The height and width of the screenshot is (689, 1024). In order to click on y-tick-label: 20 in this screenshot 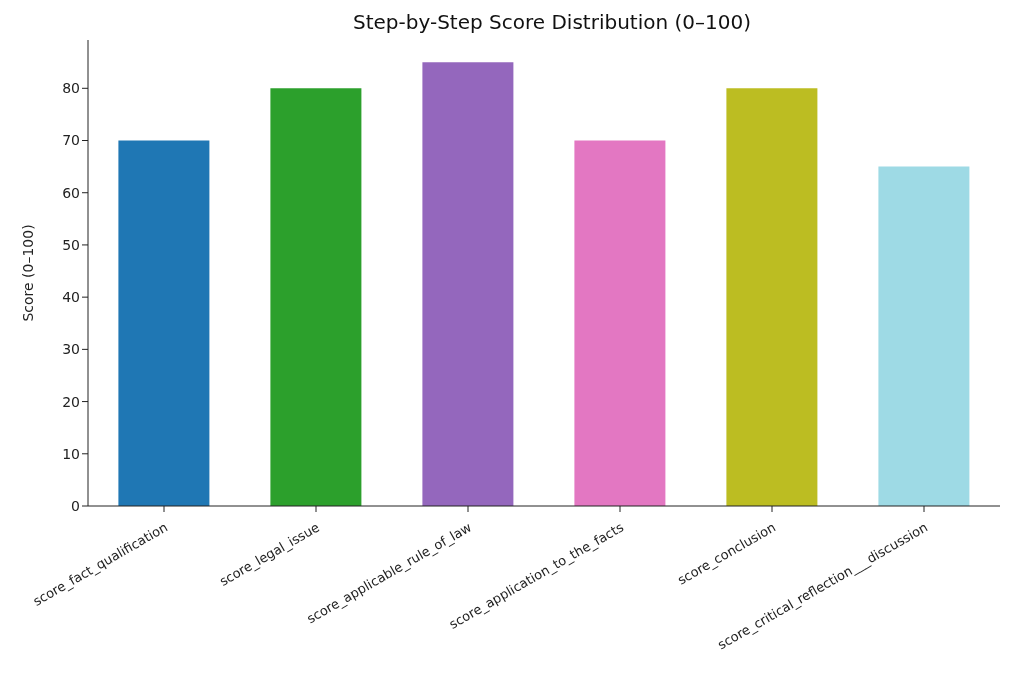, I will do `click(71, 401)`.